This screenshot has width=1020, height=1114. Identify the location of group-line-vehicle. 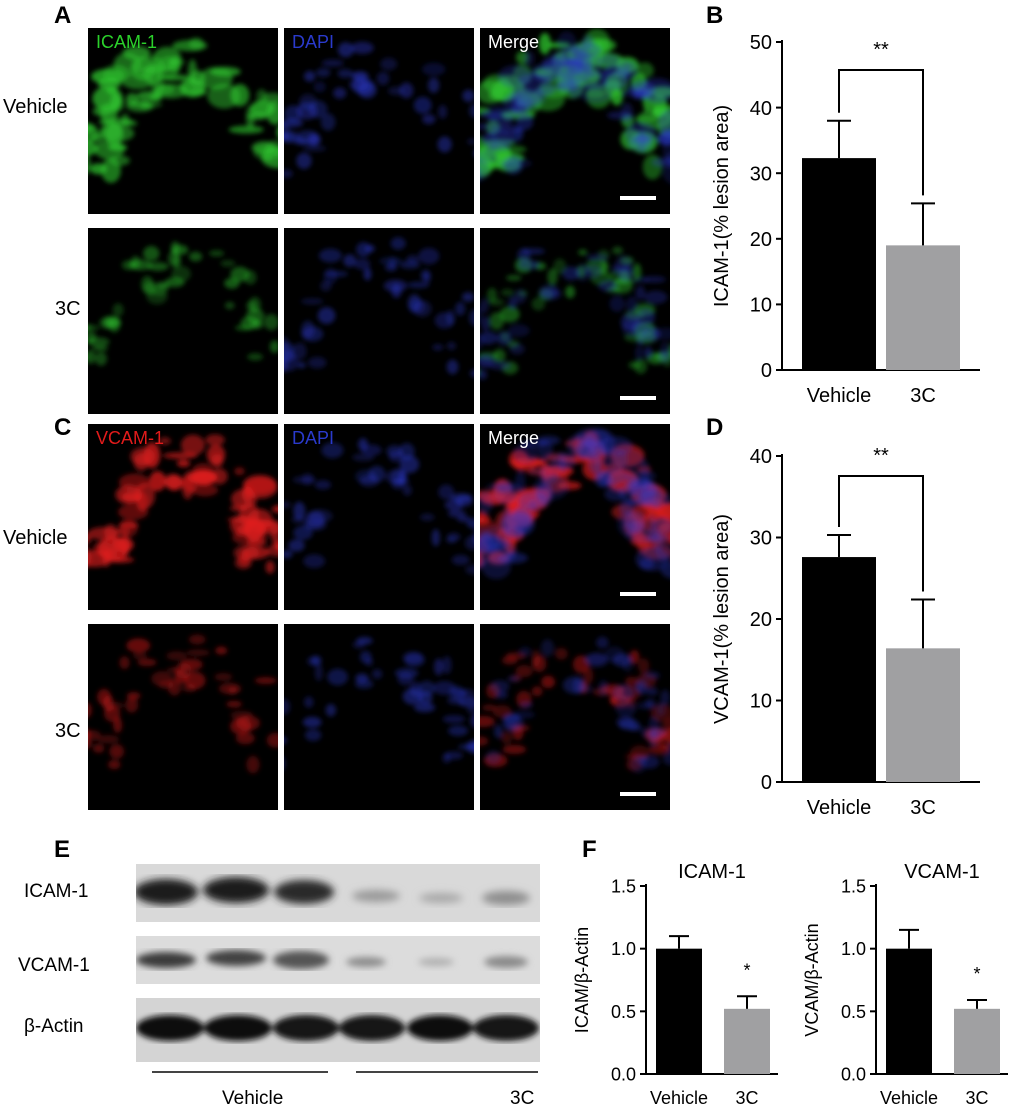
(240, 1072).